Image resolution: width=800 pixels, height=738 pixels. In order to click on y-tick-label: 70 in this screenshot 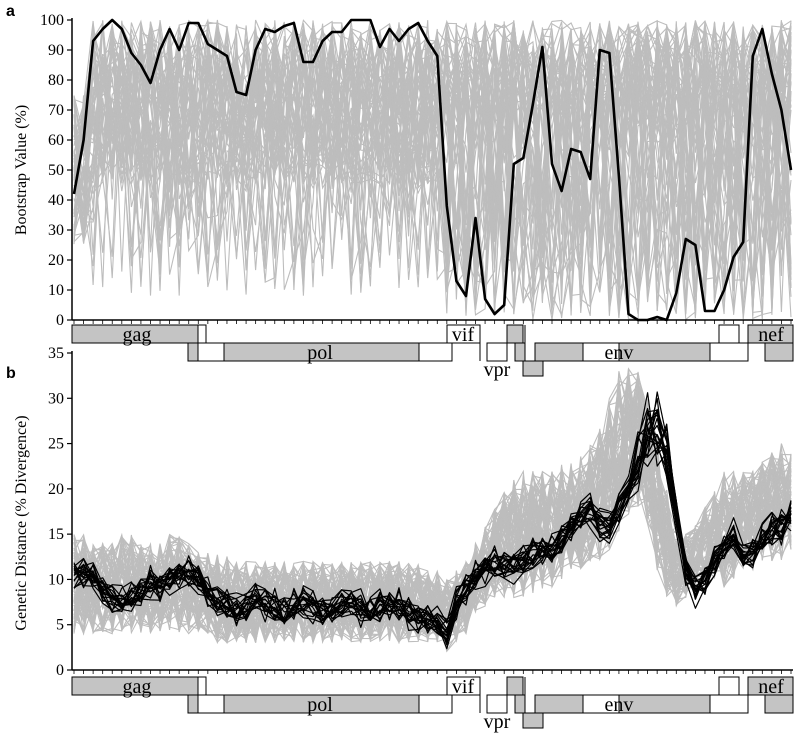, I will do `click(56, 110)`.